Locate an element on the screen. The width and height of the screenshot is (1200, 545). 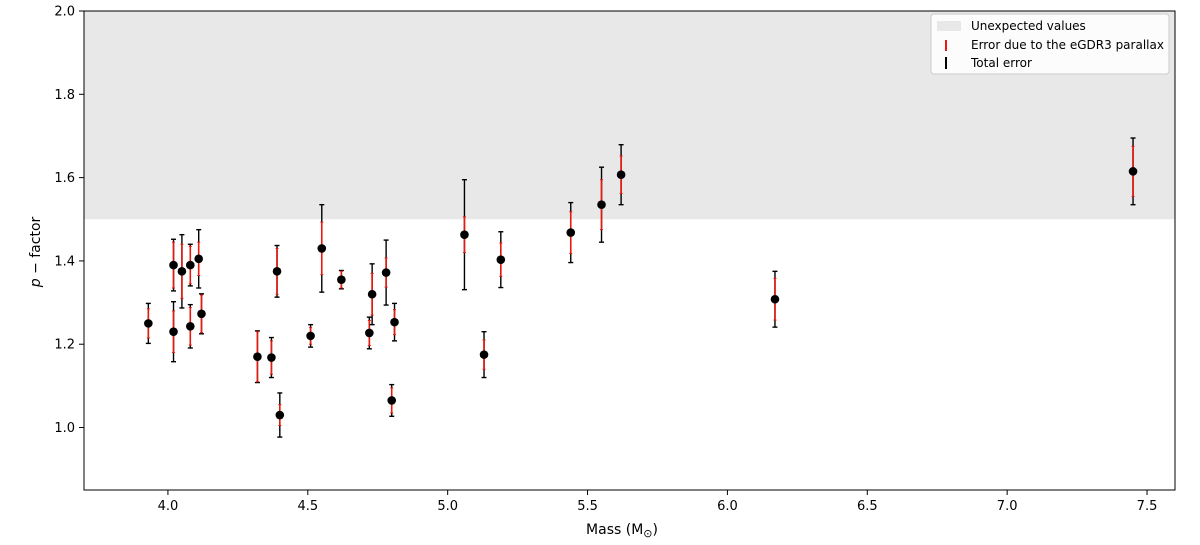
y-tick-label: 1.6 is located at coordinates (64, 178).